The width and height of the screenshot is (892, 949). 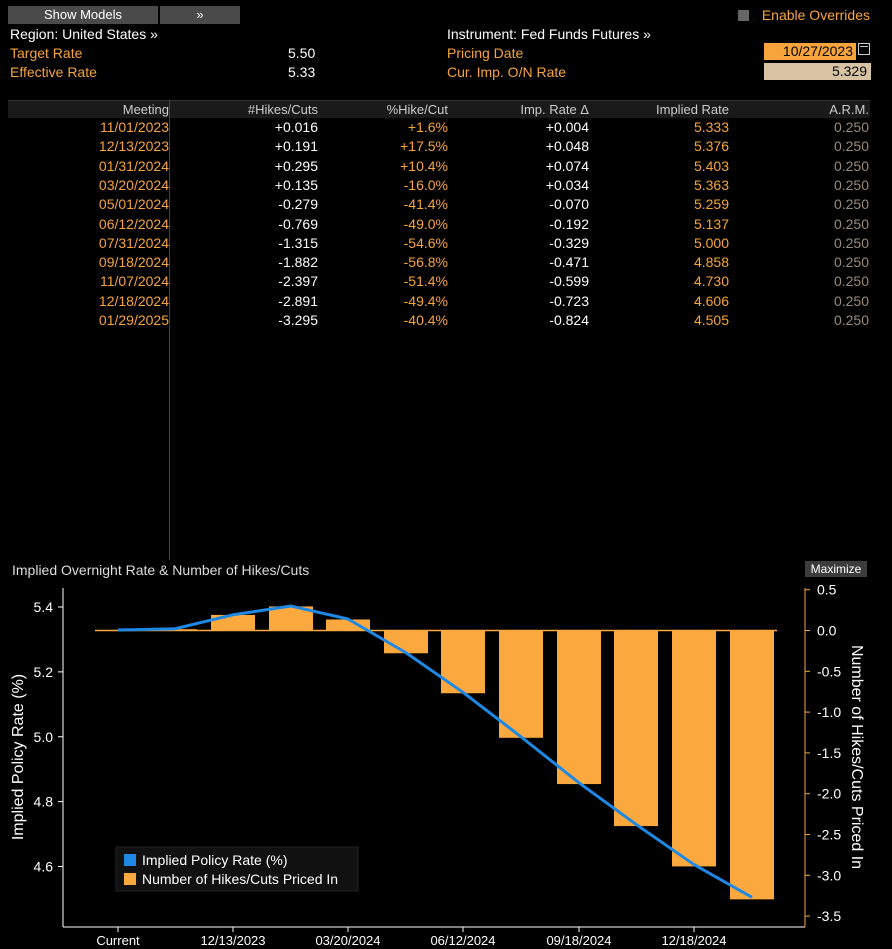 I want to click on instrument-selector: Instrument: Fed Funds Futures », so click(x=549, y=34).